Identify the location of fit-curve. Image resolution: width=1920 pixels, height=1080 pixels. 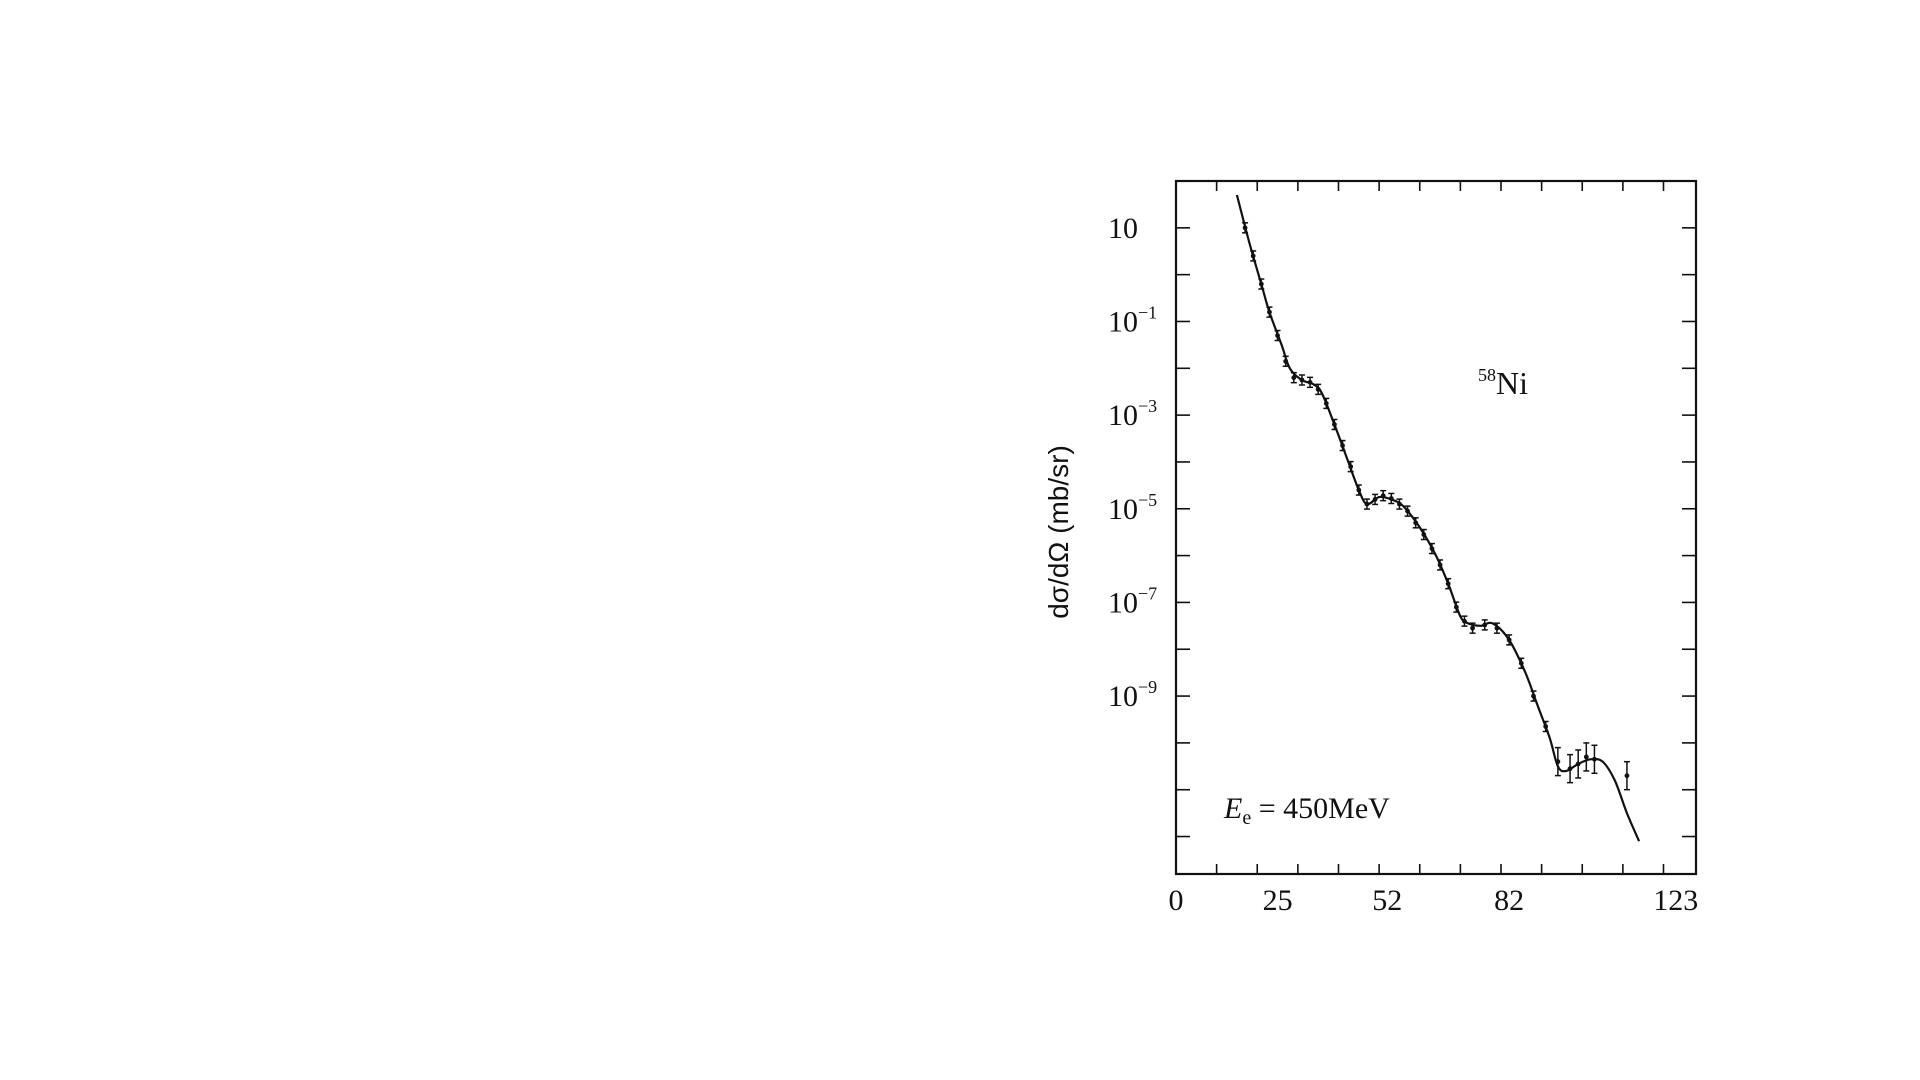
(1438, 518).